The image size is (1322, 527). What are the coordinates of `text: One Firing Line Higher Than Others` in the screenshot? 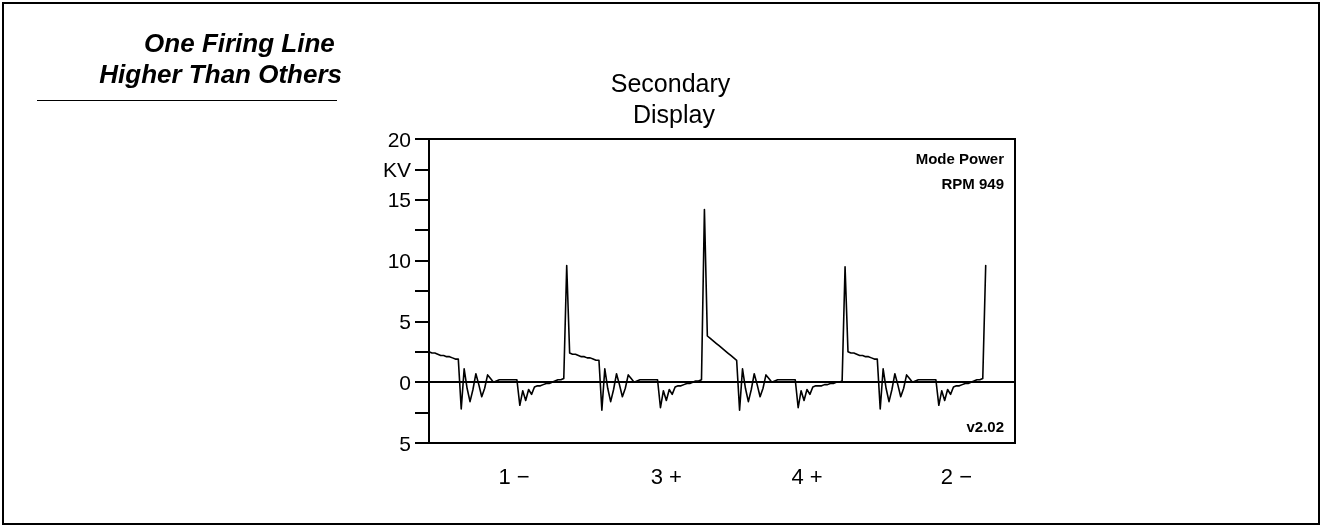 It's located at (220, 58).